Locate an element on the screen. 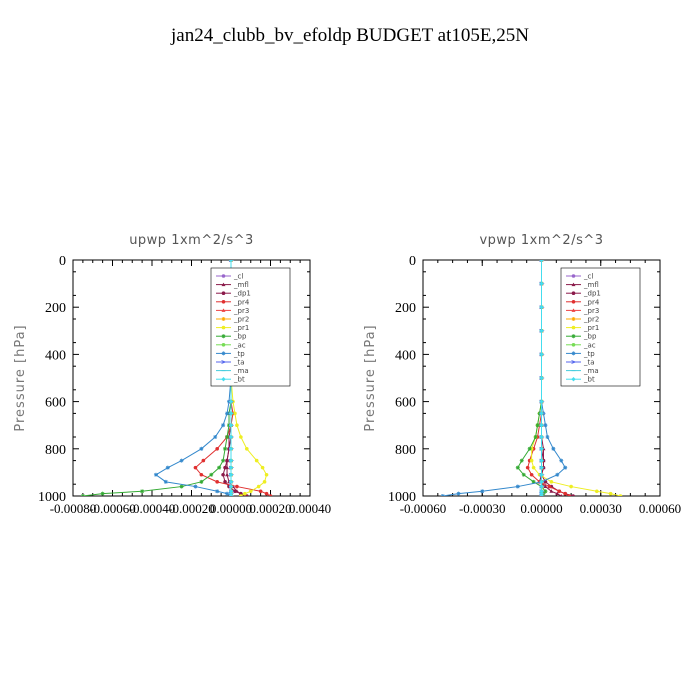 This screenshot has height=700, width=700. x-tick-label: 0.00000 is located at coordinates (541, 508).